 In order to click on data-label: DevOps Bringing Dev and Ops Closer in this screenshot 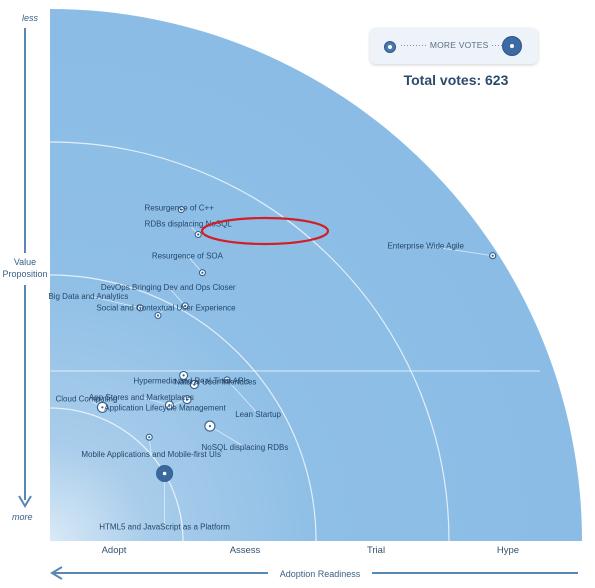, I will do `click(168, 287)`.